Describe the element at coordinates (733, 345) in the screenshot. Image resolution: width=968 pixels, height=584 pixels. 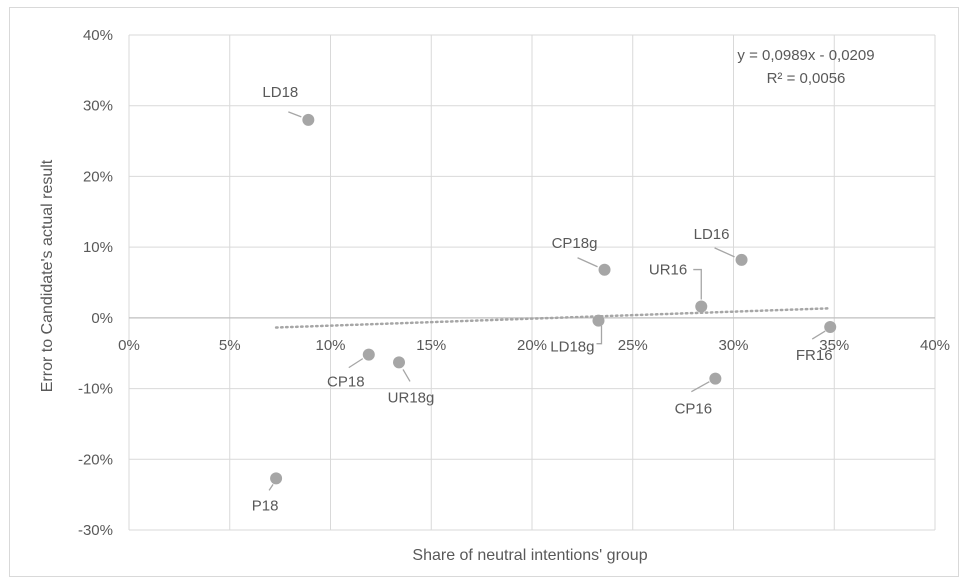
I see `x-tick-label: 30%` at that location.